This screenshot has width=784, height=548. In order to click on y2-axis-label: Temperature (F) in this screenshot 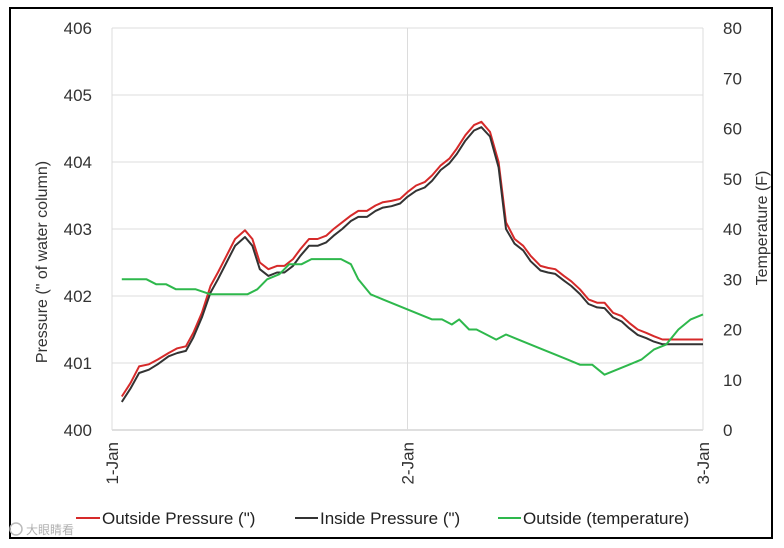, I will do `click(762, 228)`.